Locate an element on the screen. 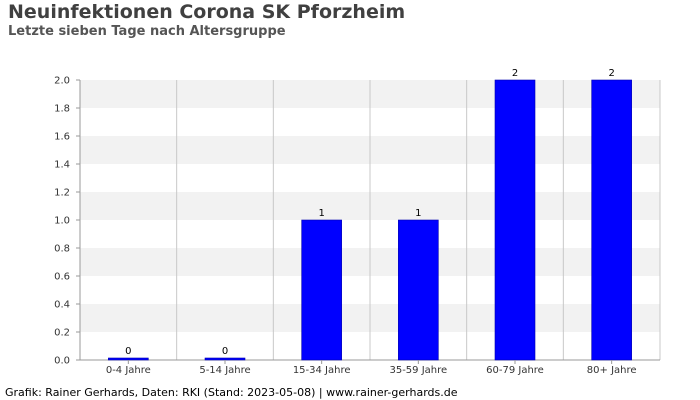 The image size is (700, 400). y-tick-label: 0.6 is located at coordinates (62, 277).